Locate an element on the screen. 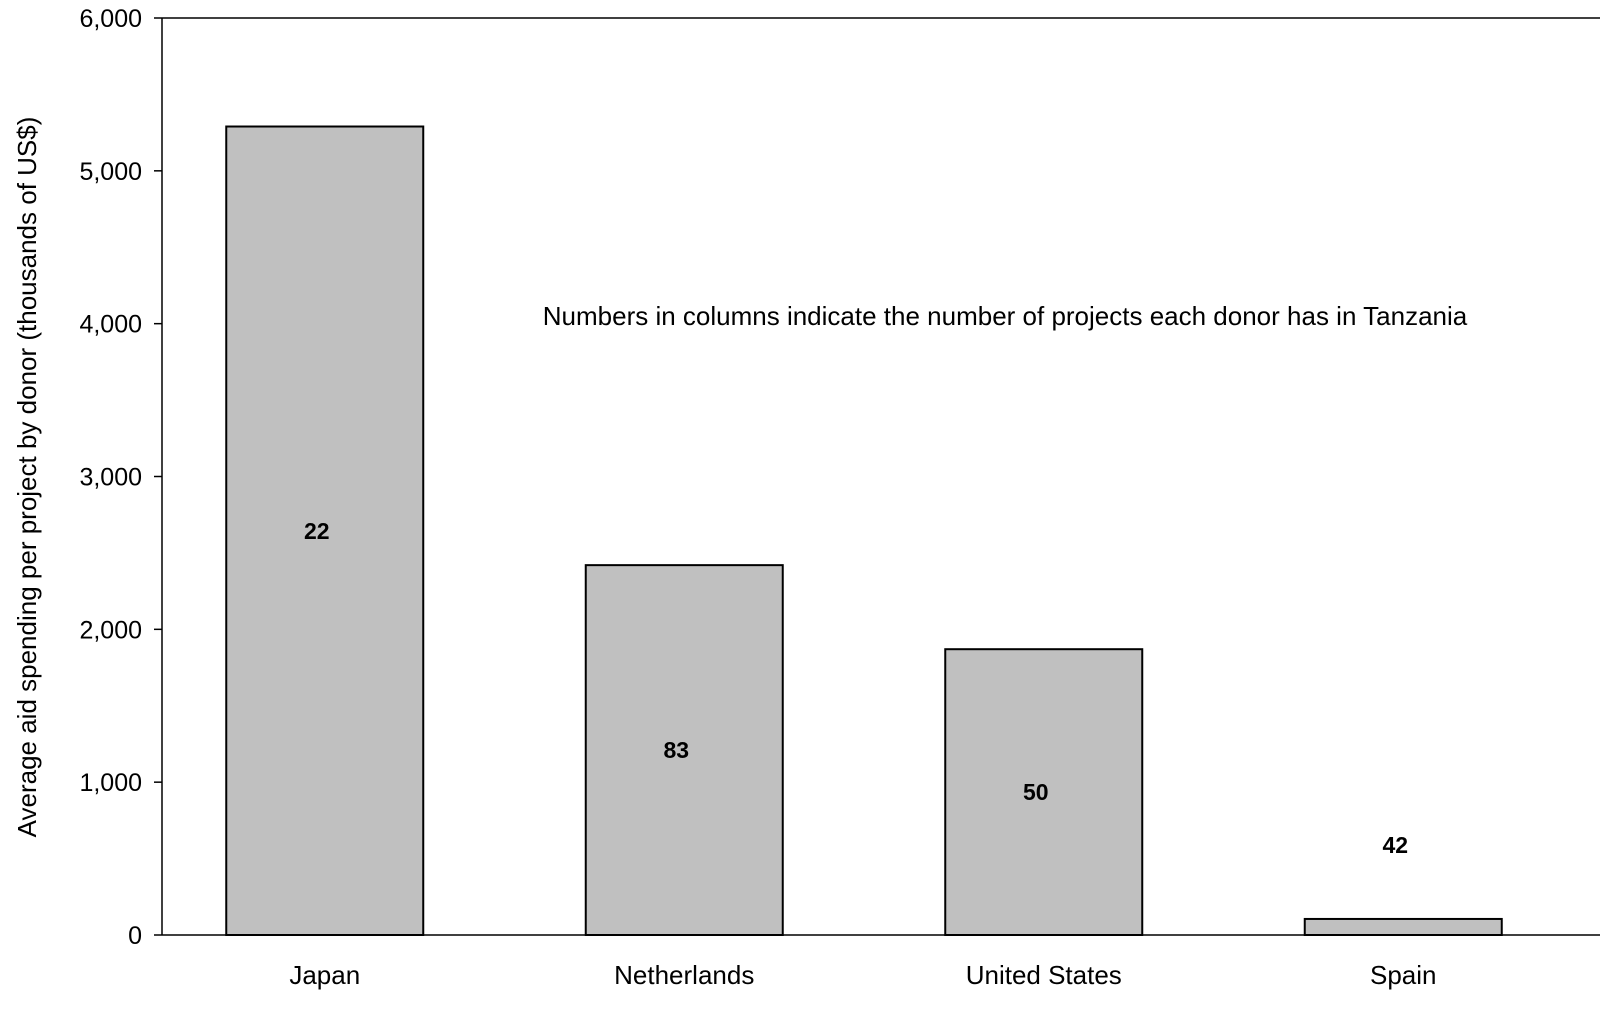 This screenshot has height=1018, width=1600. y-axis-ticks: 0 1,000 2,000 3,000 4,000 5,000 6,000 is located at coordinates (120, 477).